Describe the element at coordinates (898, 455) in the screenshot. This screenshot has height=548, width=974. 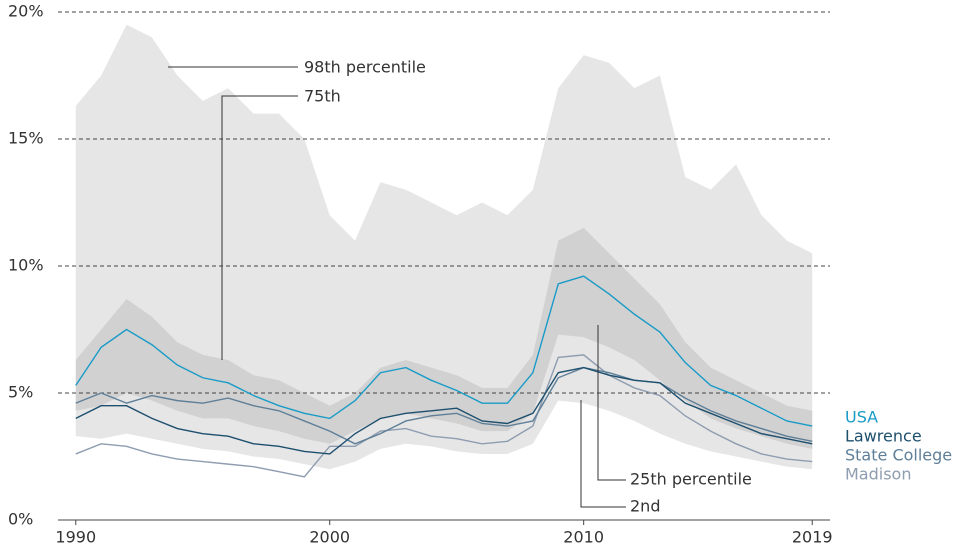
I see `legend-label: State College` at that location.